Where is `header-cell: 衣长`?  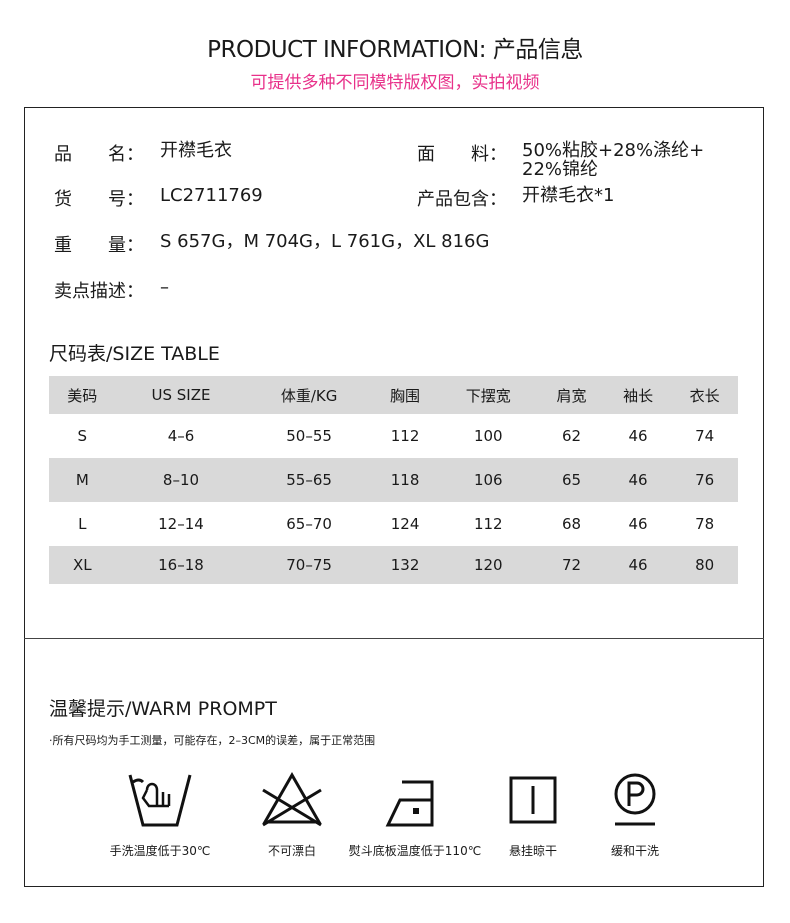
header-cell: 衣长 is located at coordinates (704, 395).